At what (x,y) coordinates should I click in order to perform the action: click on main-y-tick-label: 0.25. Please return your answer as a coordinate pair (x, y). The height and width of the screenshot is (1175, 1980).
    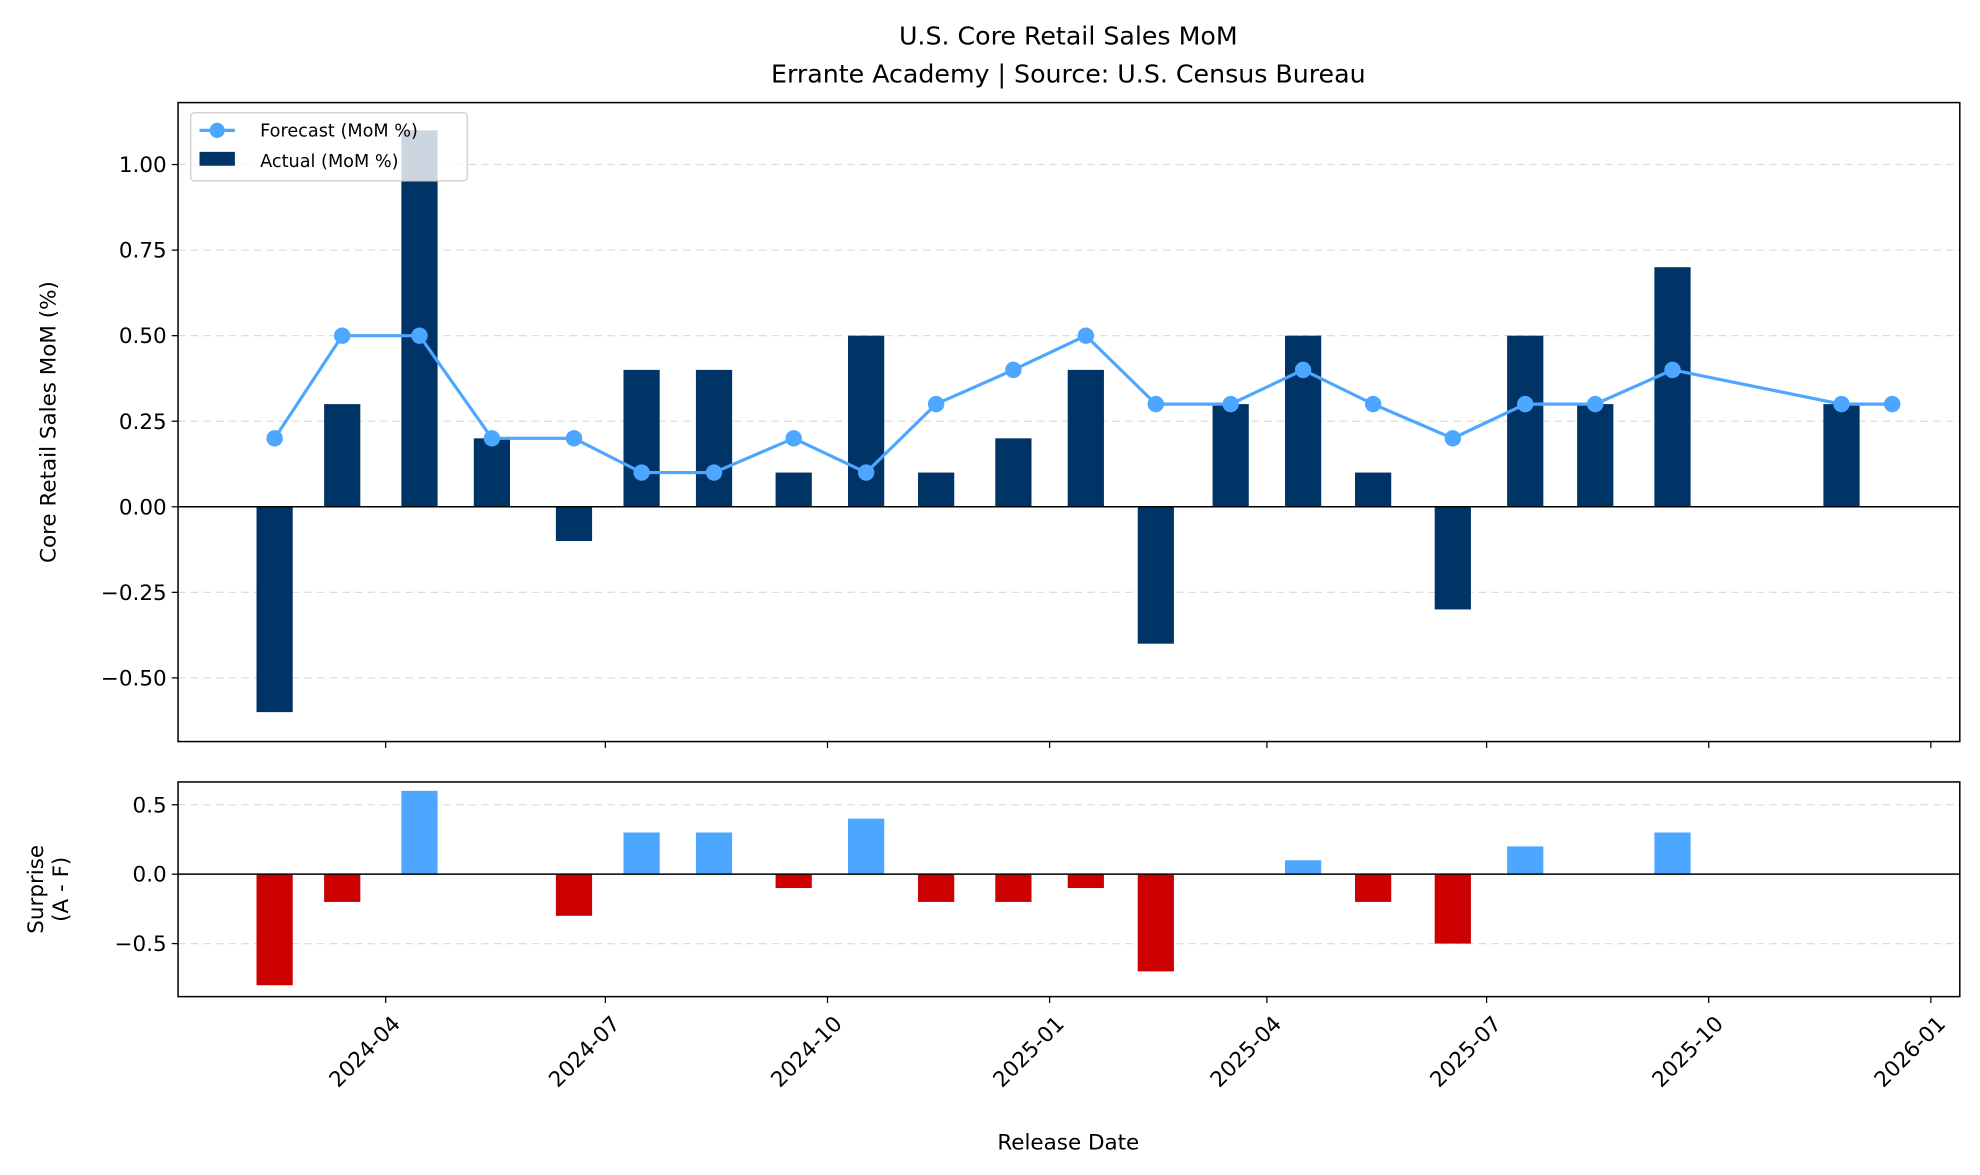
    Looking at the image, I should click on (143, 422).